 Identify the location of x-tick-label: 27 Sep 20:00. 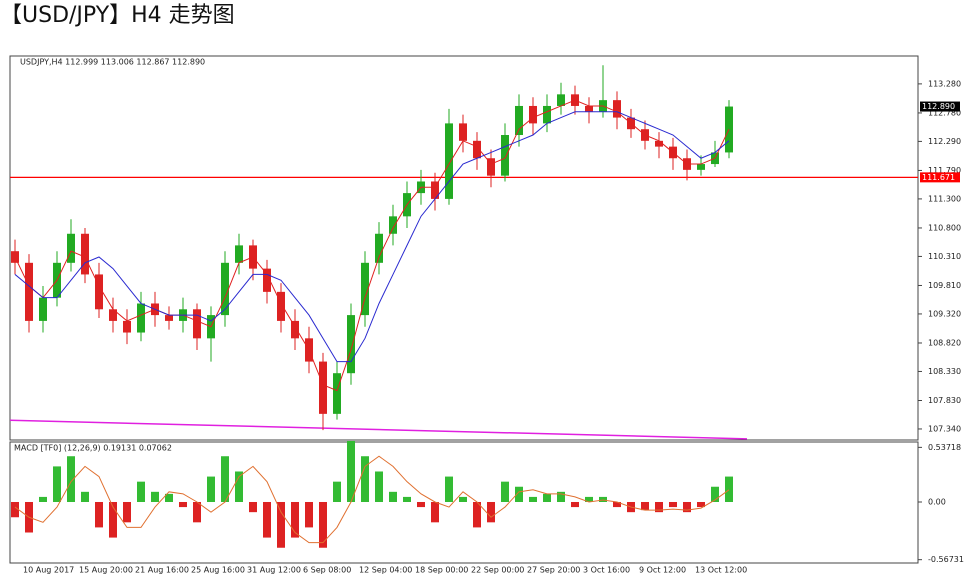
(553, 570).